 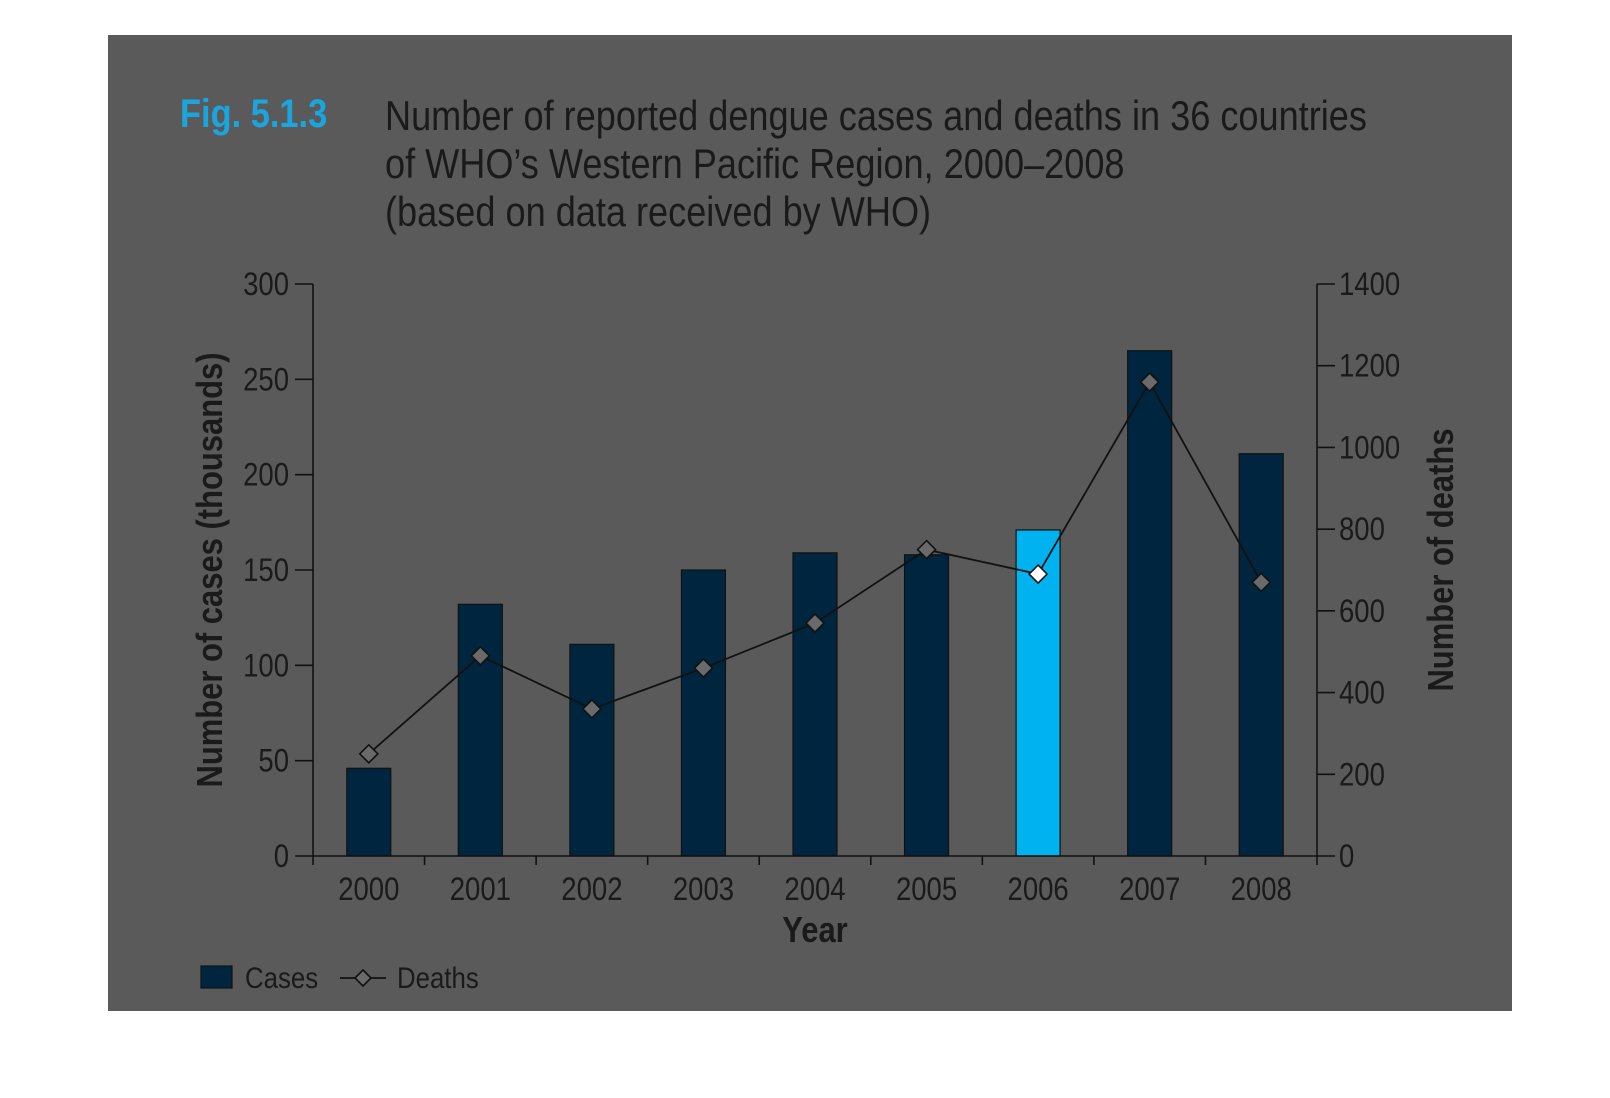 I want to click on x-tick-label: 2005, so click(x=926, y=889).